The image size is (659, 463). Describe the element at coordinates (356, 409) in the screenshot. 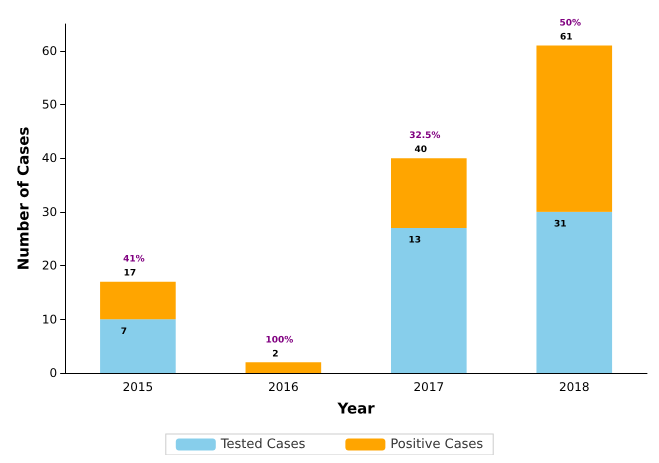

I see `x-axis-title: Year` at that location.